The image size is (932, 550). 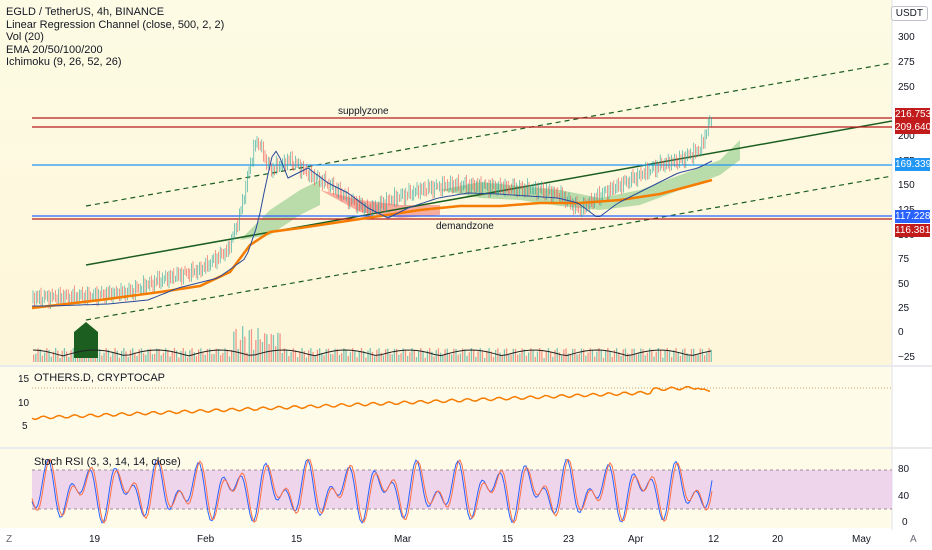 I want to click on price-tick: 50, so click(x=904, y=284).